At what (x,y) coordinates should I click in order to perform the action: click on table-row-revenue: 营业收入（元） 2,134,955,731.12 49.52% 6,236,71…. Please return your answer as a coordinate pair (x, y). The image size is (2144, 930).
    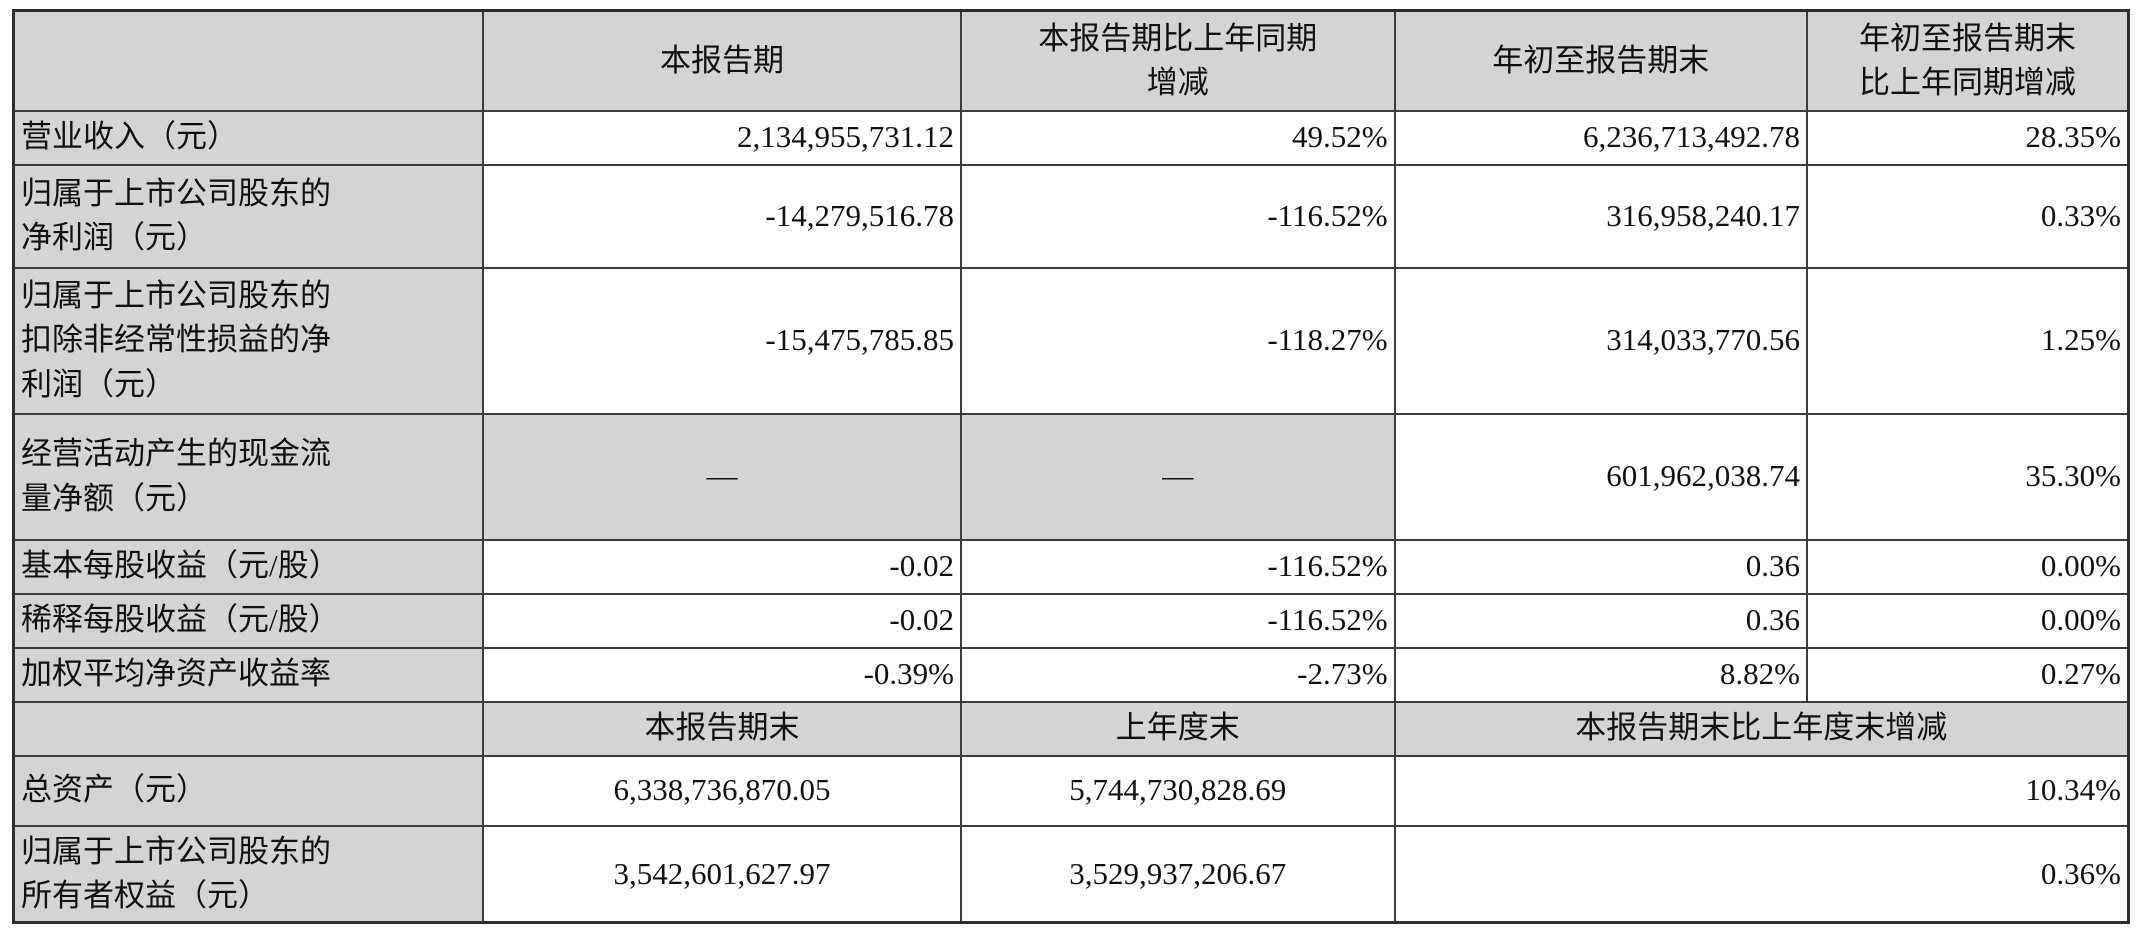
    Looking at the image, I should click on (1071, 137).